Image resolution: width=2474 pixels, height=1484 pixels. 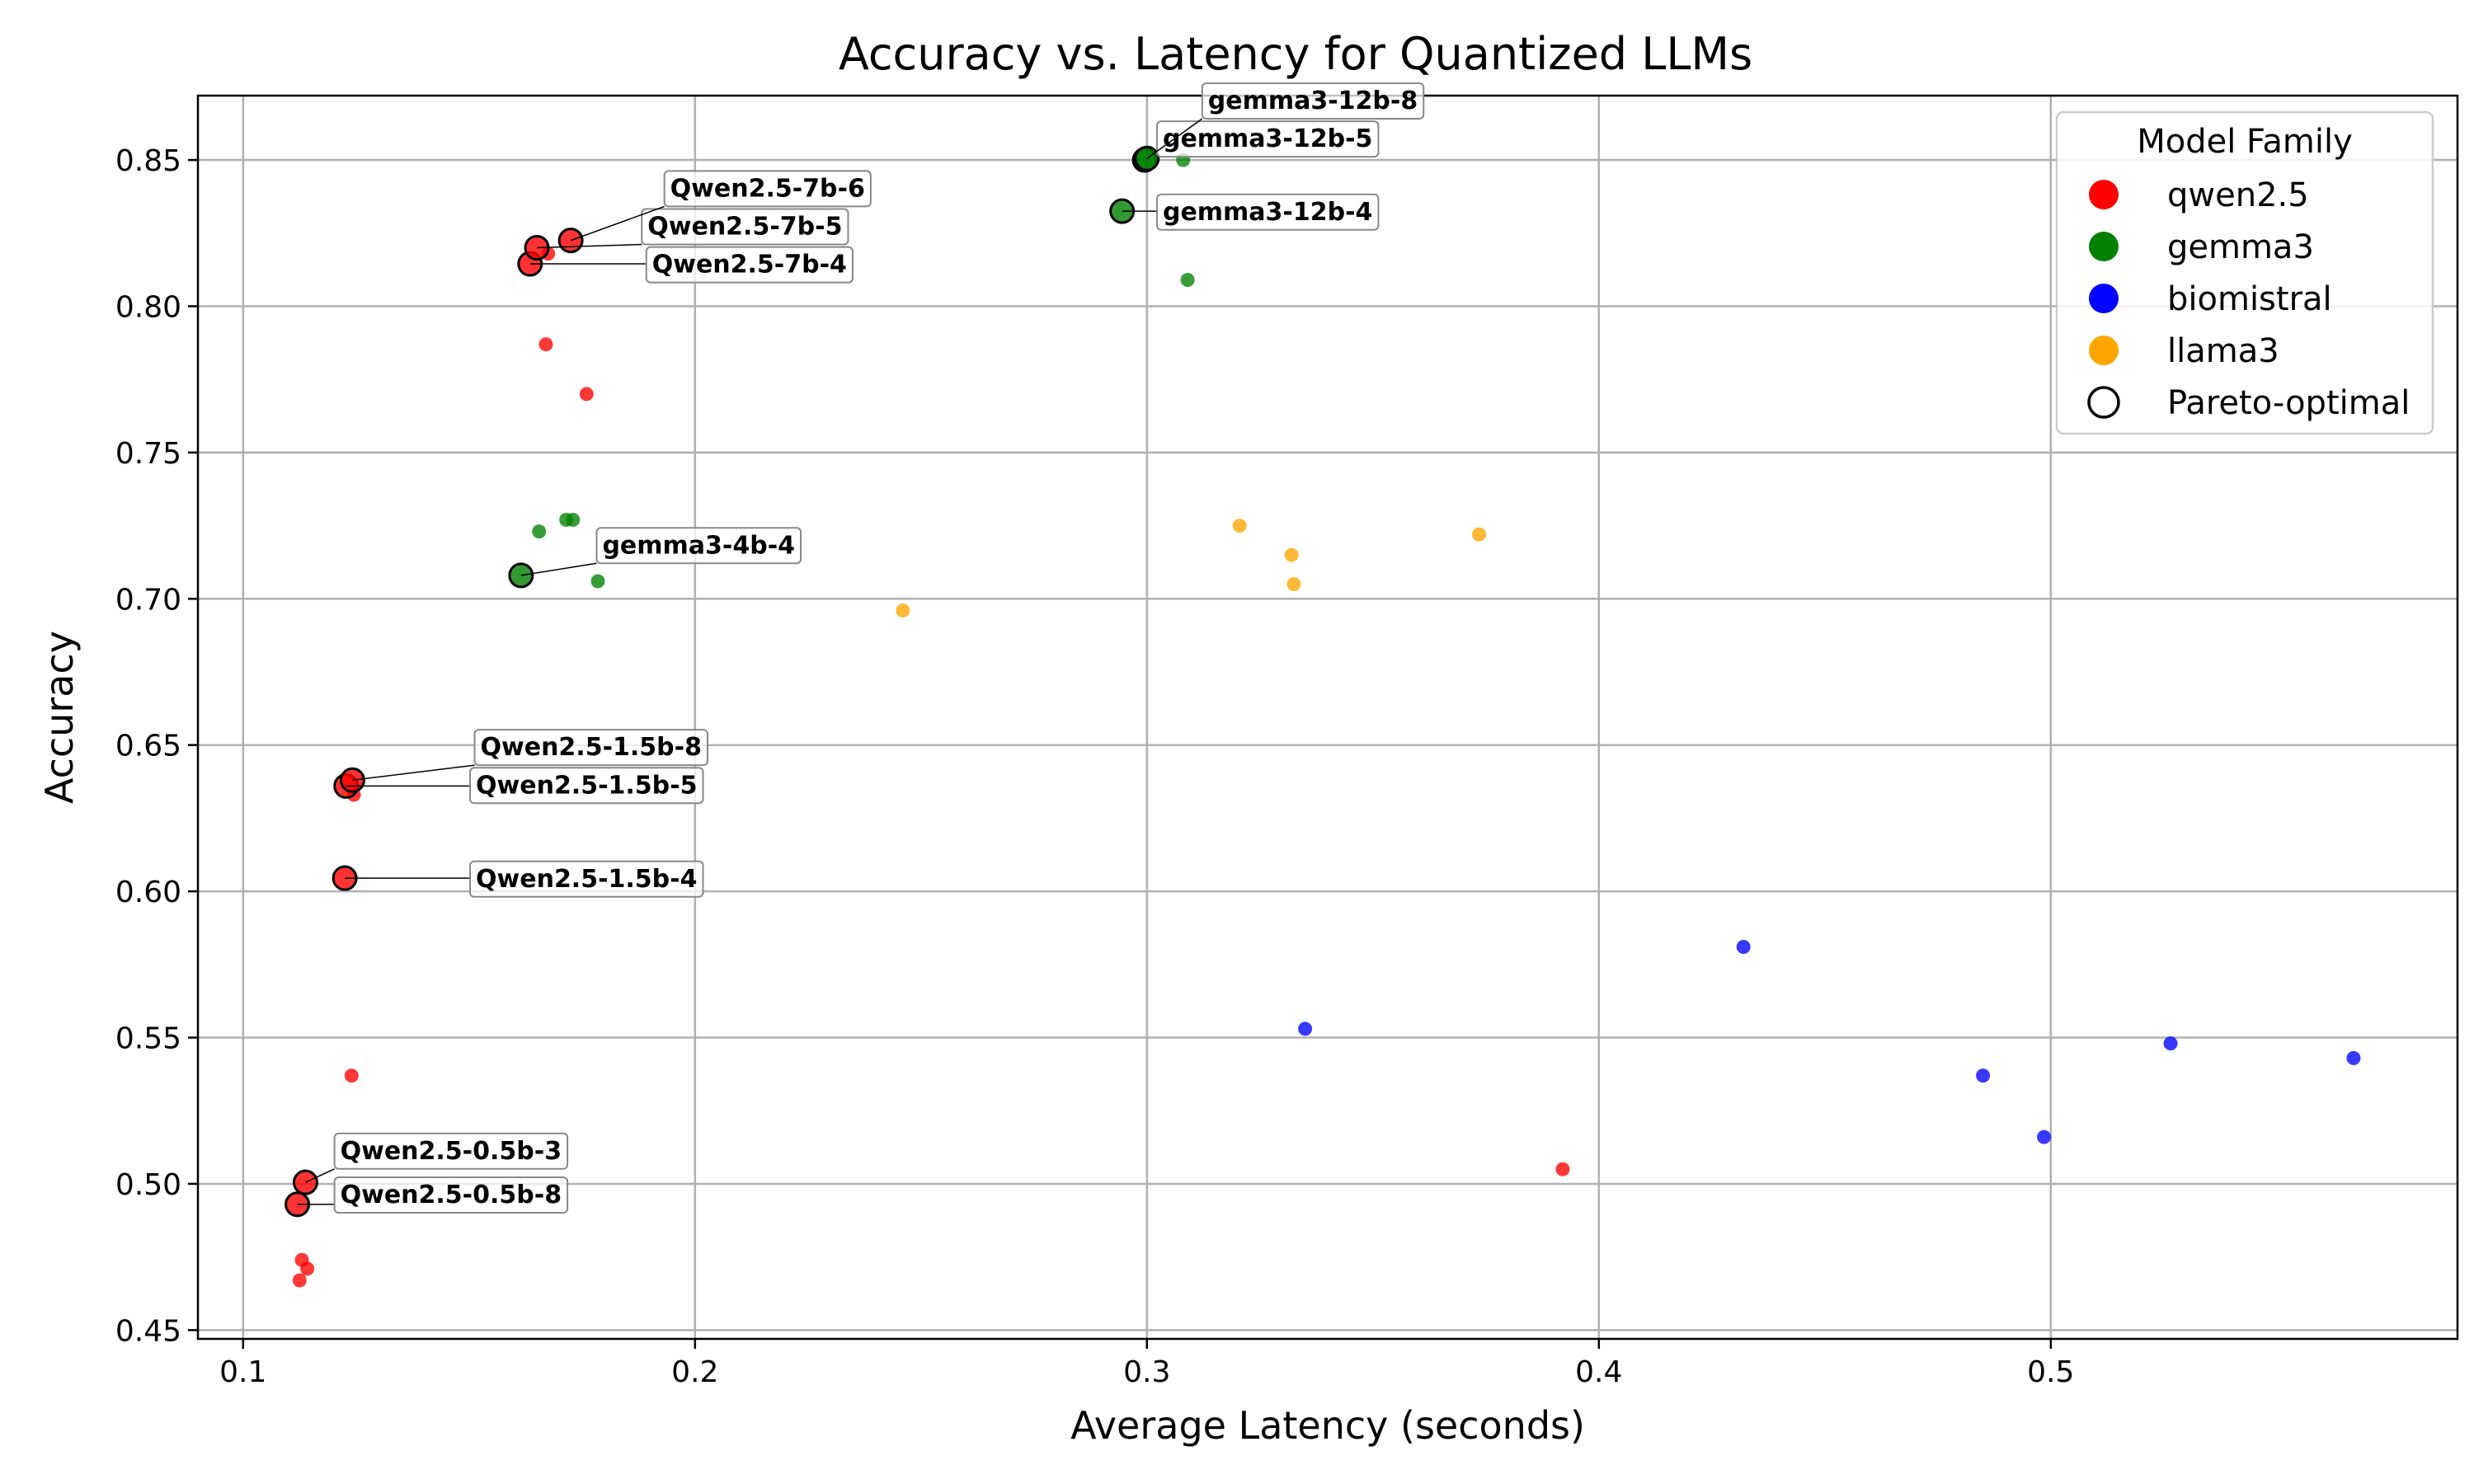 I want to click on y-tick-label: 0.70, so click(x=148, y=600).